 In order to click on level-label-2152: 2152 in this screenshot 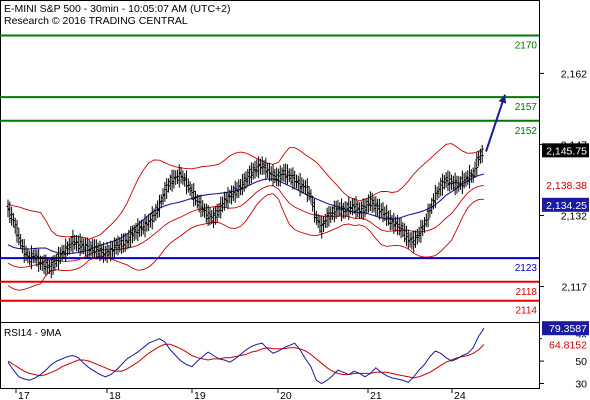, I will do `click(526, 131)`.